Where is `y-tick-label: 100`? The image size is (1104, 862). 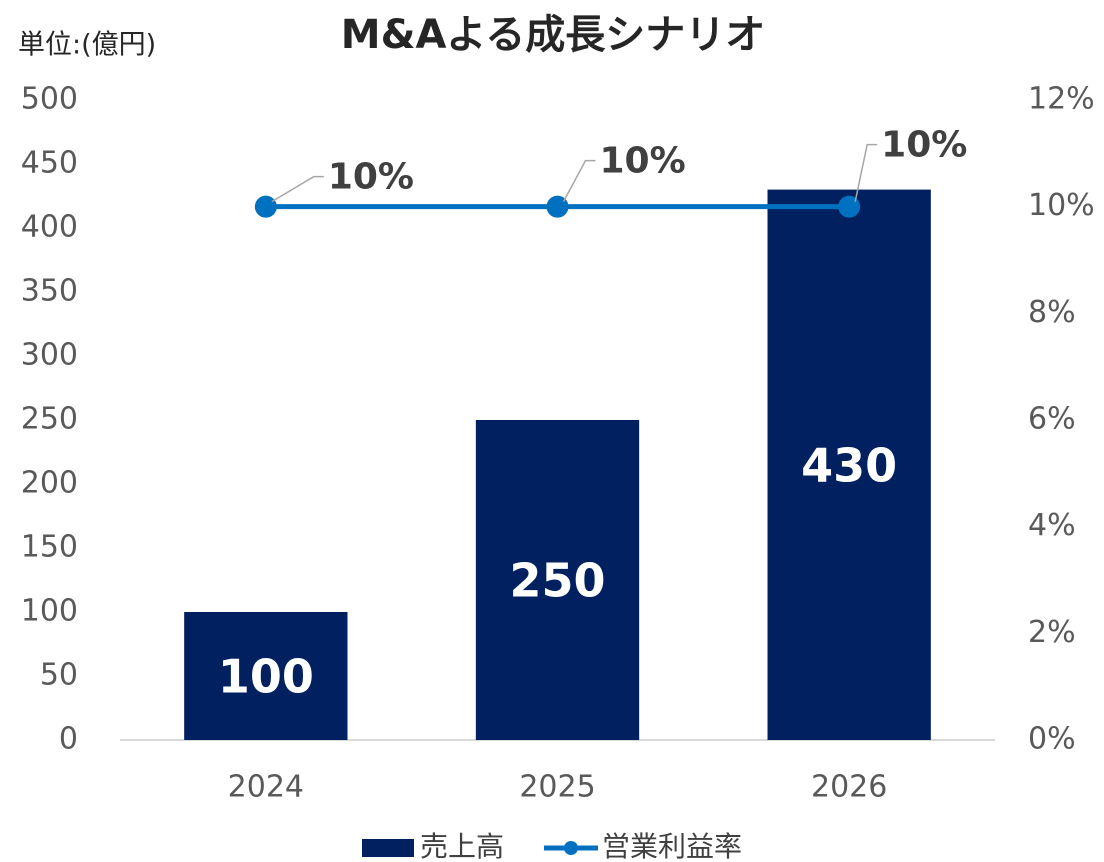
y-tick-label: 100 is located at coordinates (49, 611).